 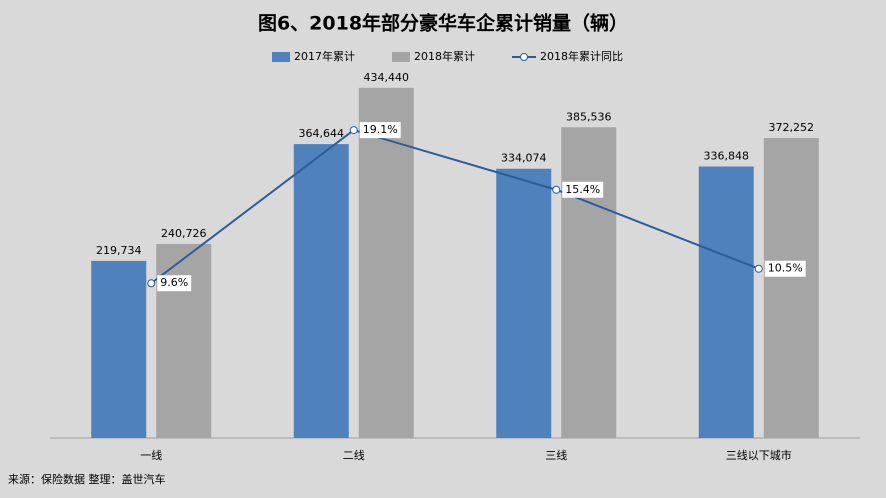 I want to click on data-label: 434,440, so click(x=387, y=77).